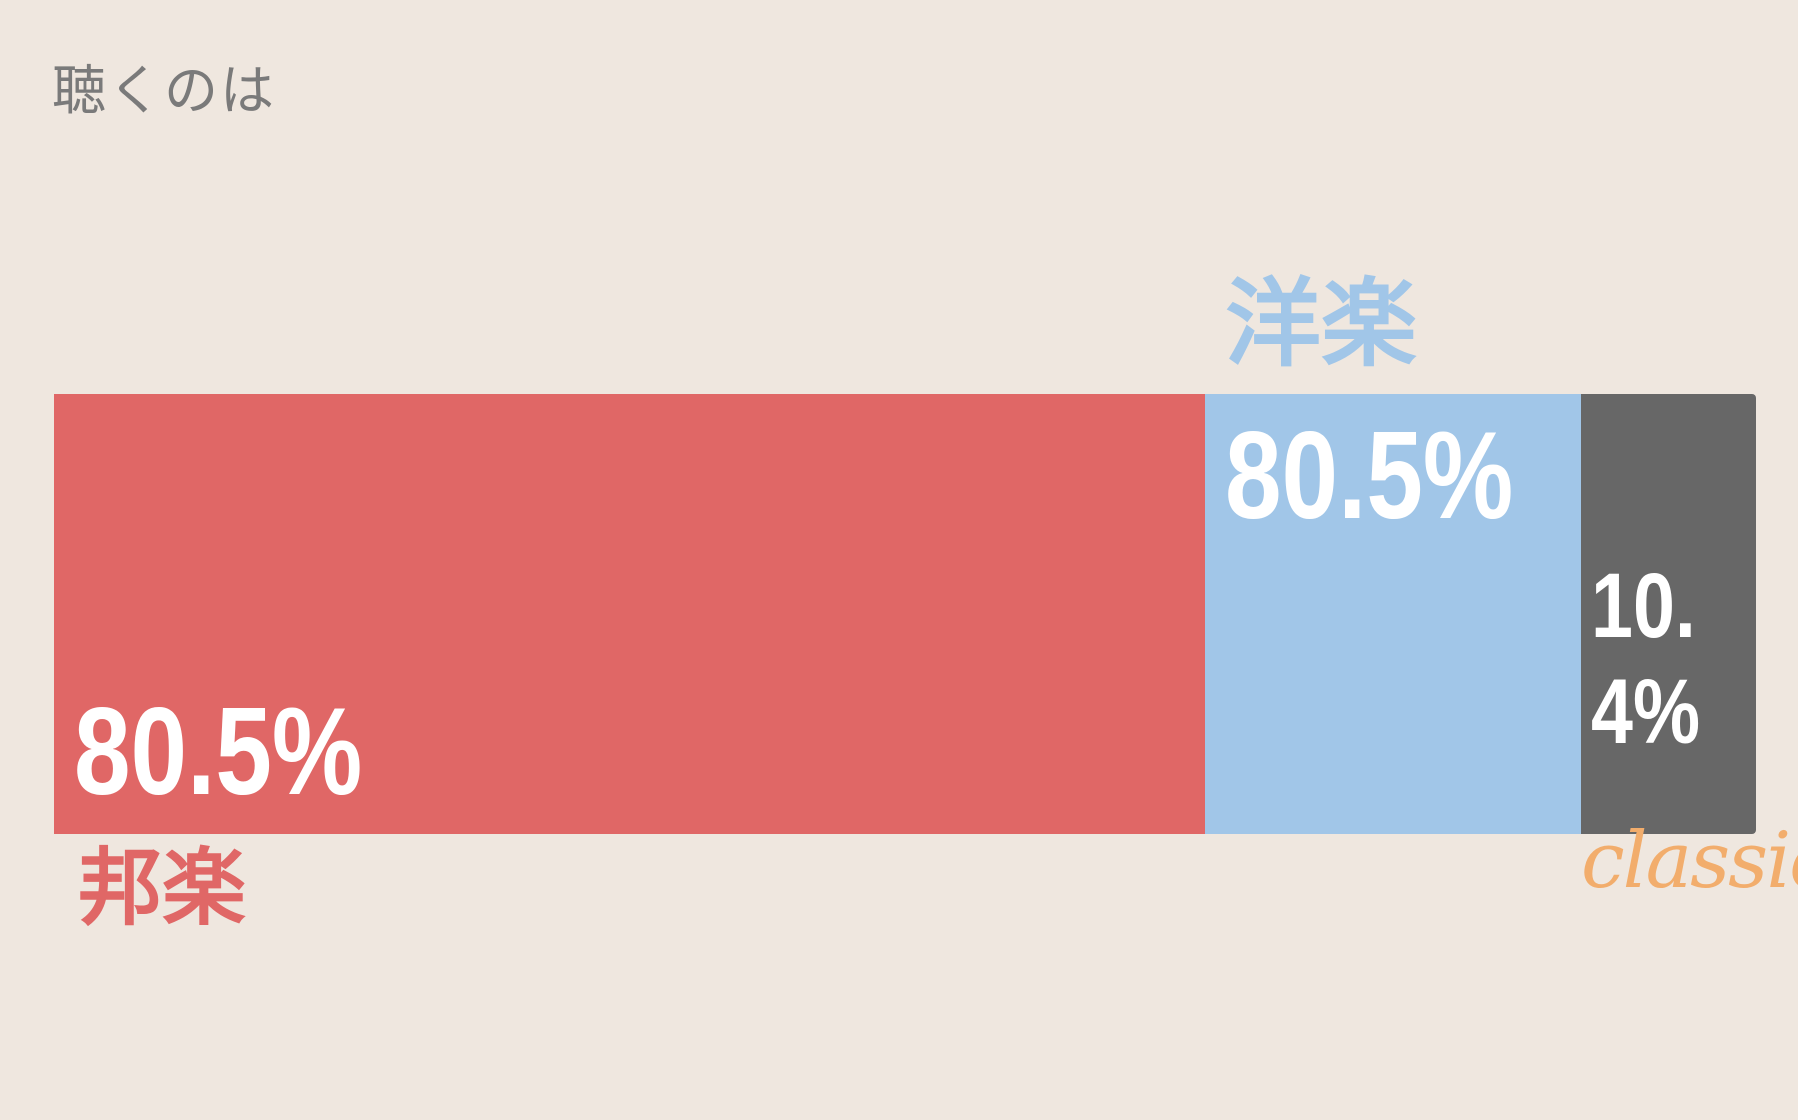  Describe the element at coordinates (1689, 861) in the screenshot. I see `segment-category-label: classic` at that location.